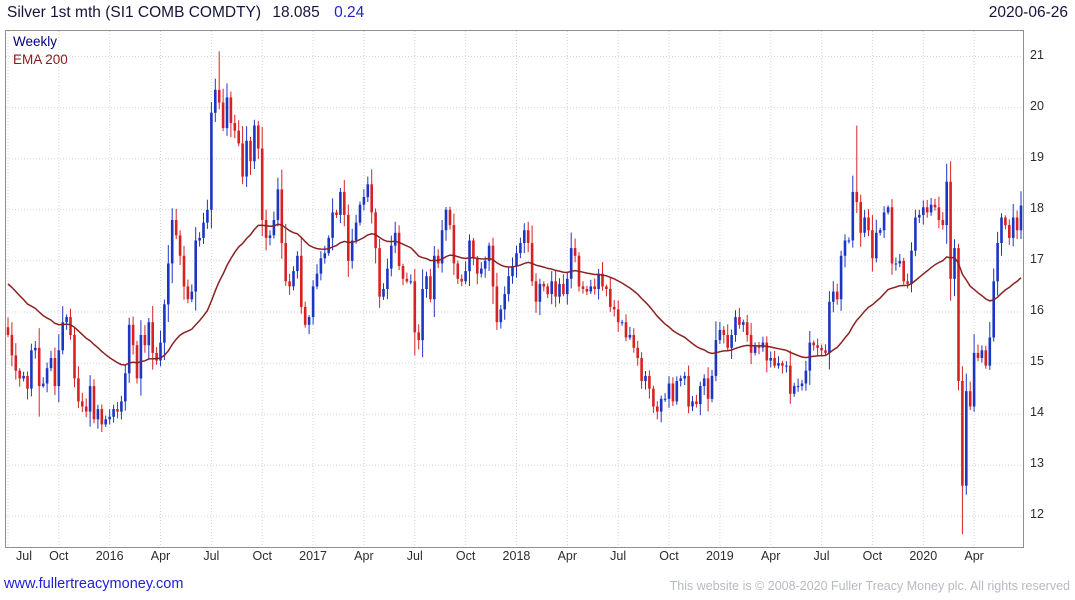 This screenshot has height=600, width=1075. What do you see at coordinates (1037, 207) in the screenshot?
I see `y-tick-label: 18` at bounding box center [1037, 207].